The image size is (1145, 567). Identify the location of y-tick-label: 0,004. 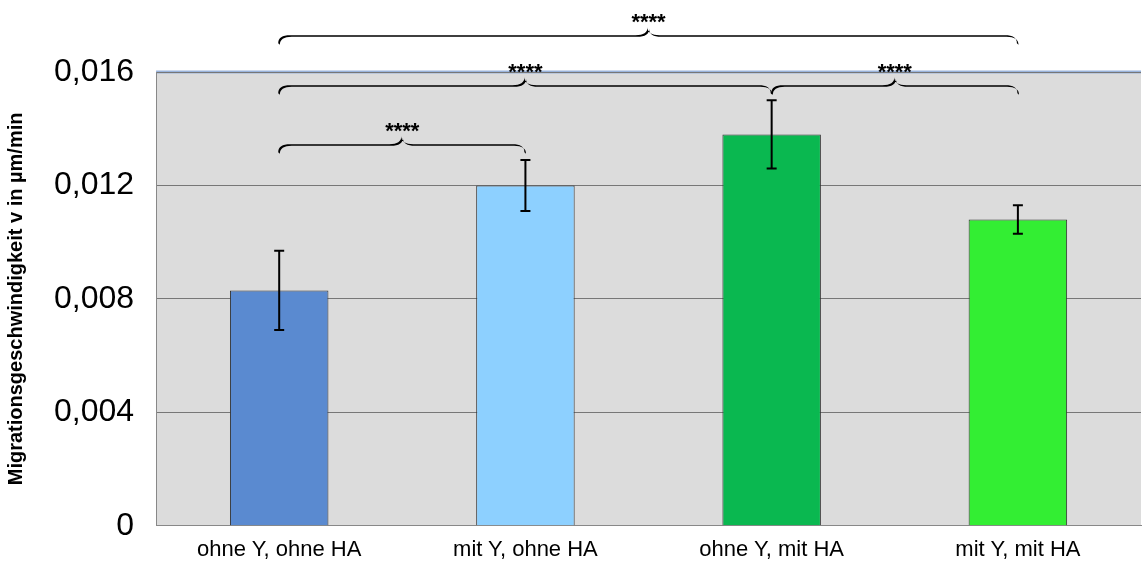
(94, 410).